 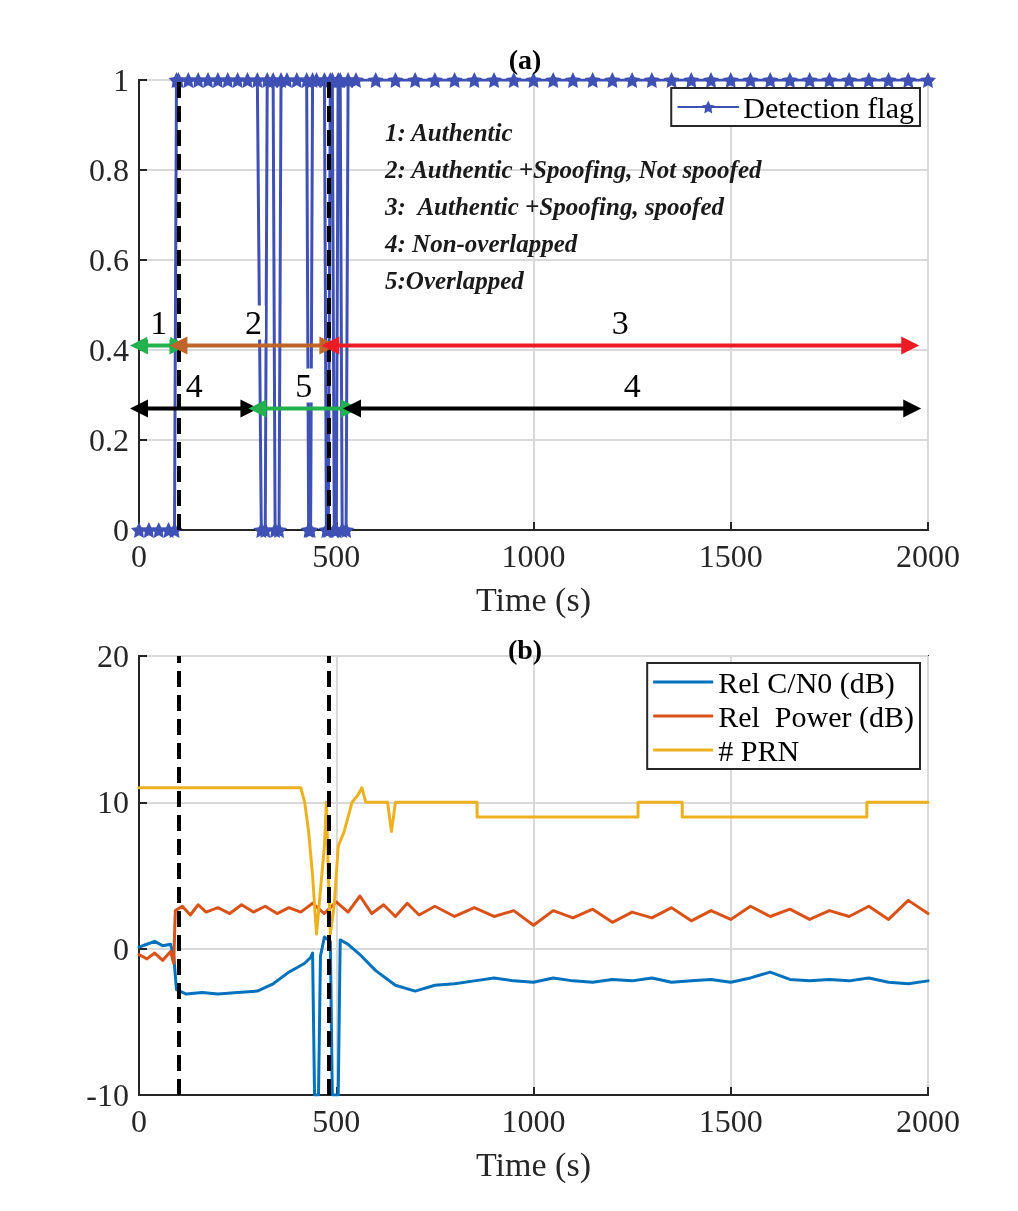 I want to click on series-label: 2, so click(x=253, y=322).